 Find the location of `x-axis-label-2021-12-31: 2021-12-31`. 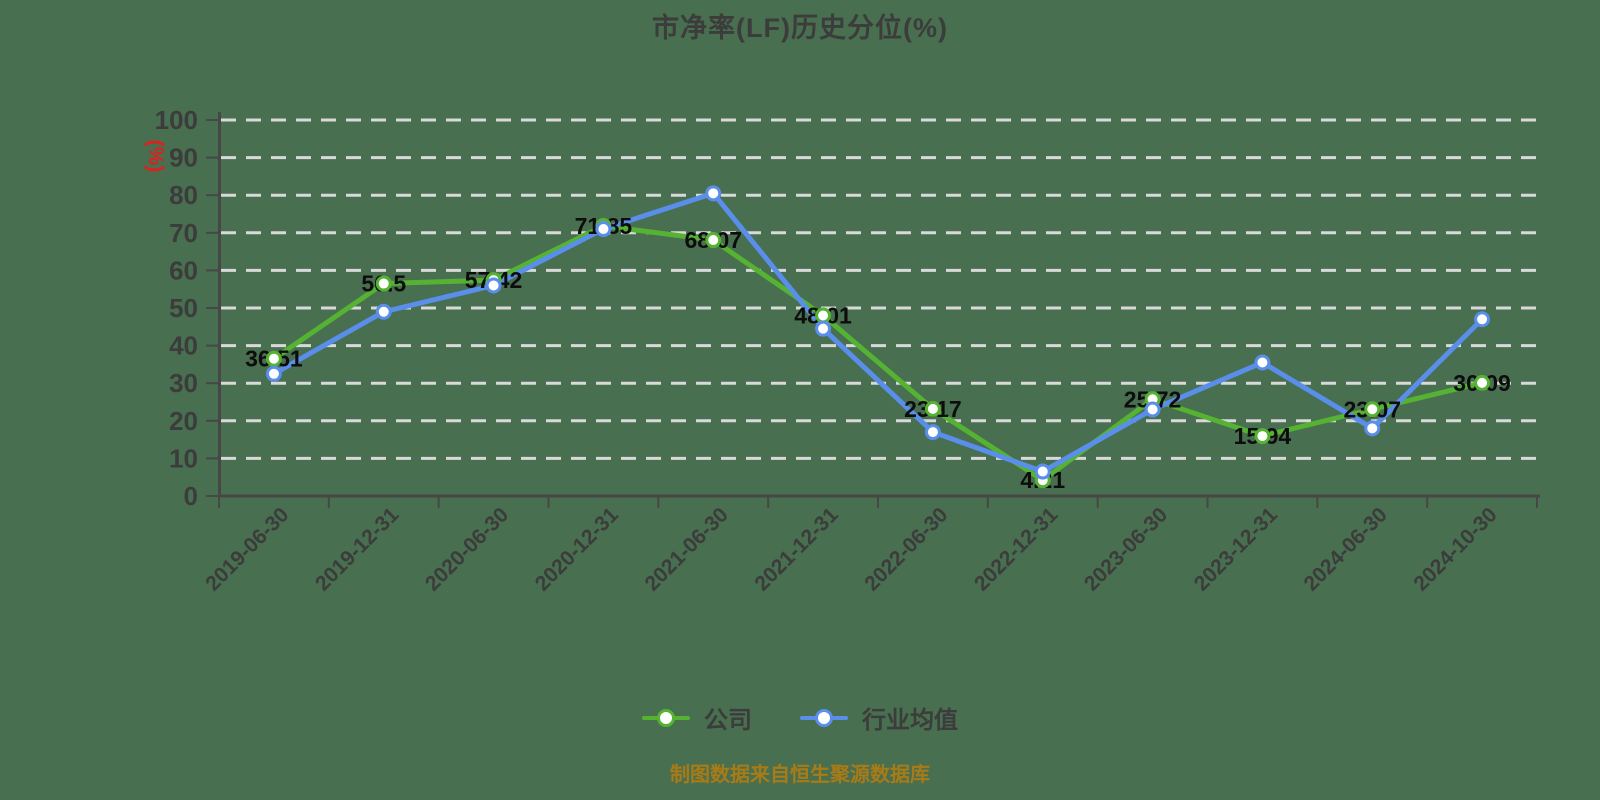

x-axis-label-2021-12-31: 2021-12-31 is located at coordinates (796, 549).